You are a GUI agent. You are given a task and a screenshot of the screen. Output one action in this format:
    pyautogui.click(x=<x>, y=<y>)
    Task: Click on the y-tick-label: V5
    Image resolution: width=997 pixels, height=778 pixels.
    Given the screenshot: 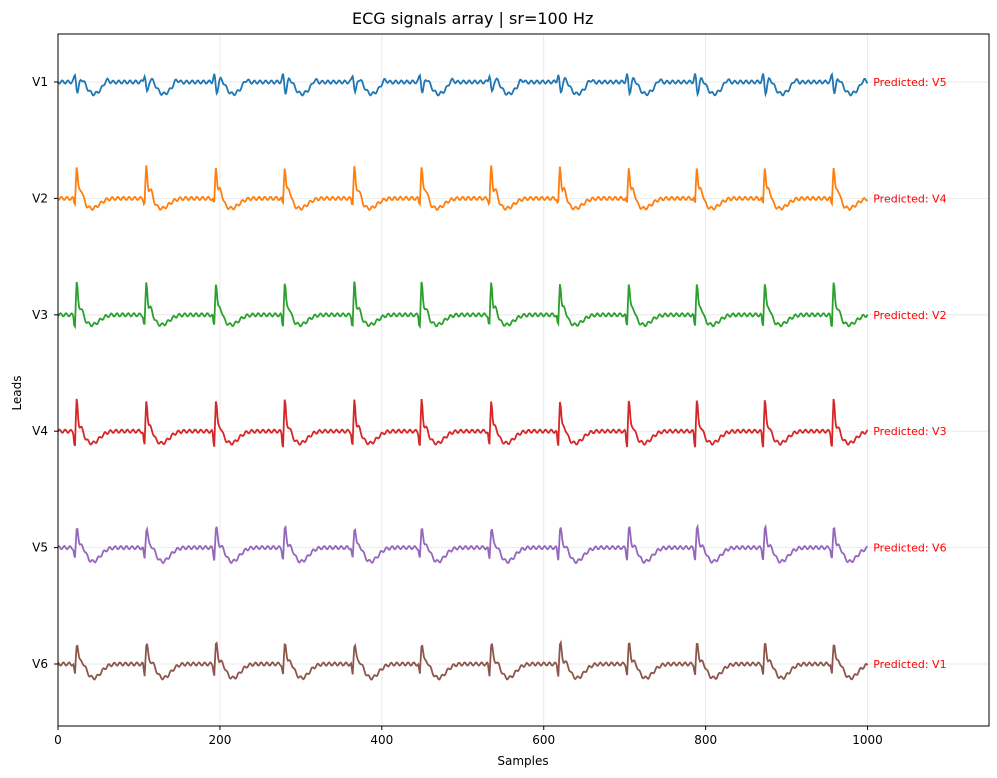 What is the action you would take?
    pyautogui.click(x=40, y=548)
    